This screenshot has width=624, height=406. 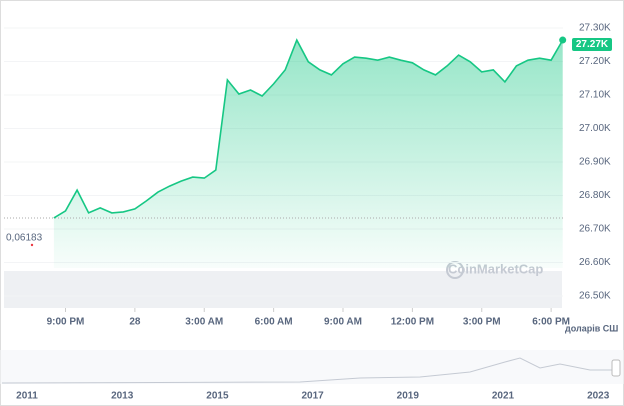 I want to click on y-tick-label: 26.70K, so click(x=595, y=229).